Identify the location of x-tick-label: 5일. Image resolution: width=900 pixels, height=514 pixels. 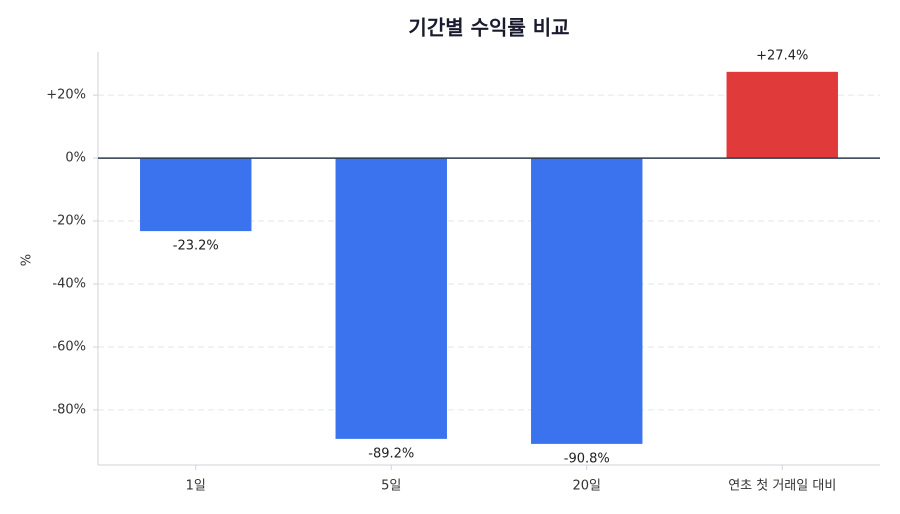
(391, 486).